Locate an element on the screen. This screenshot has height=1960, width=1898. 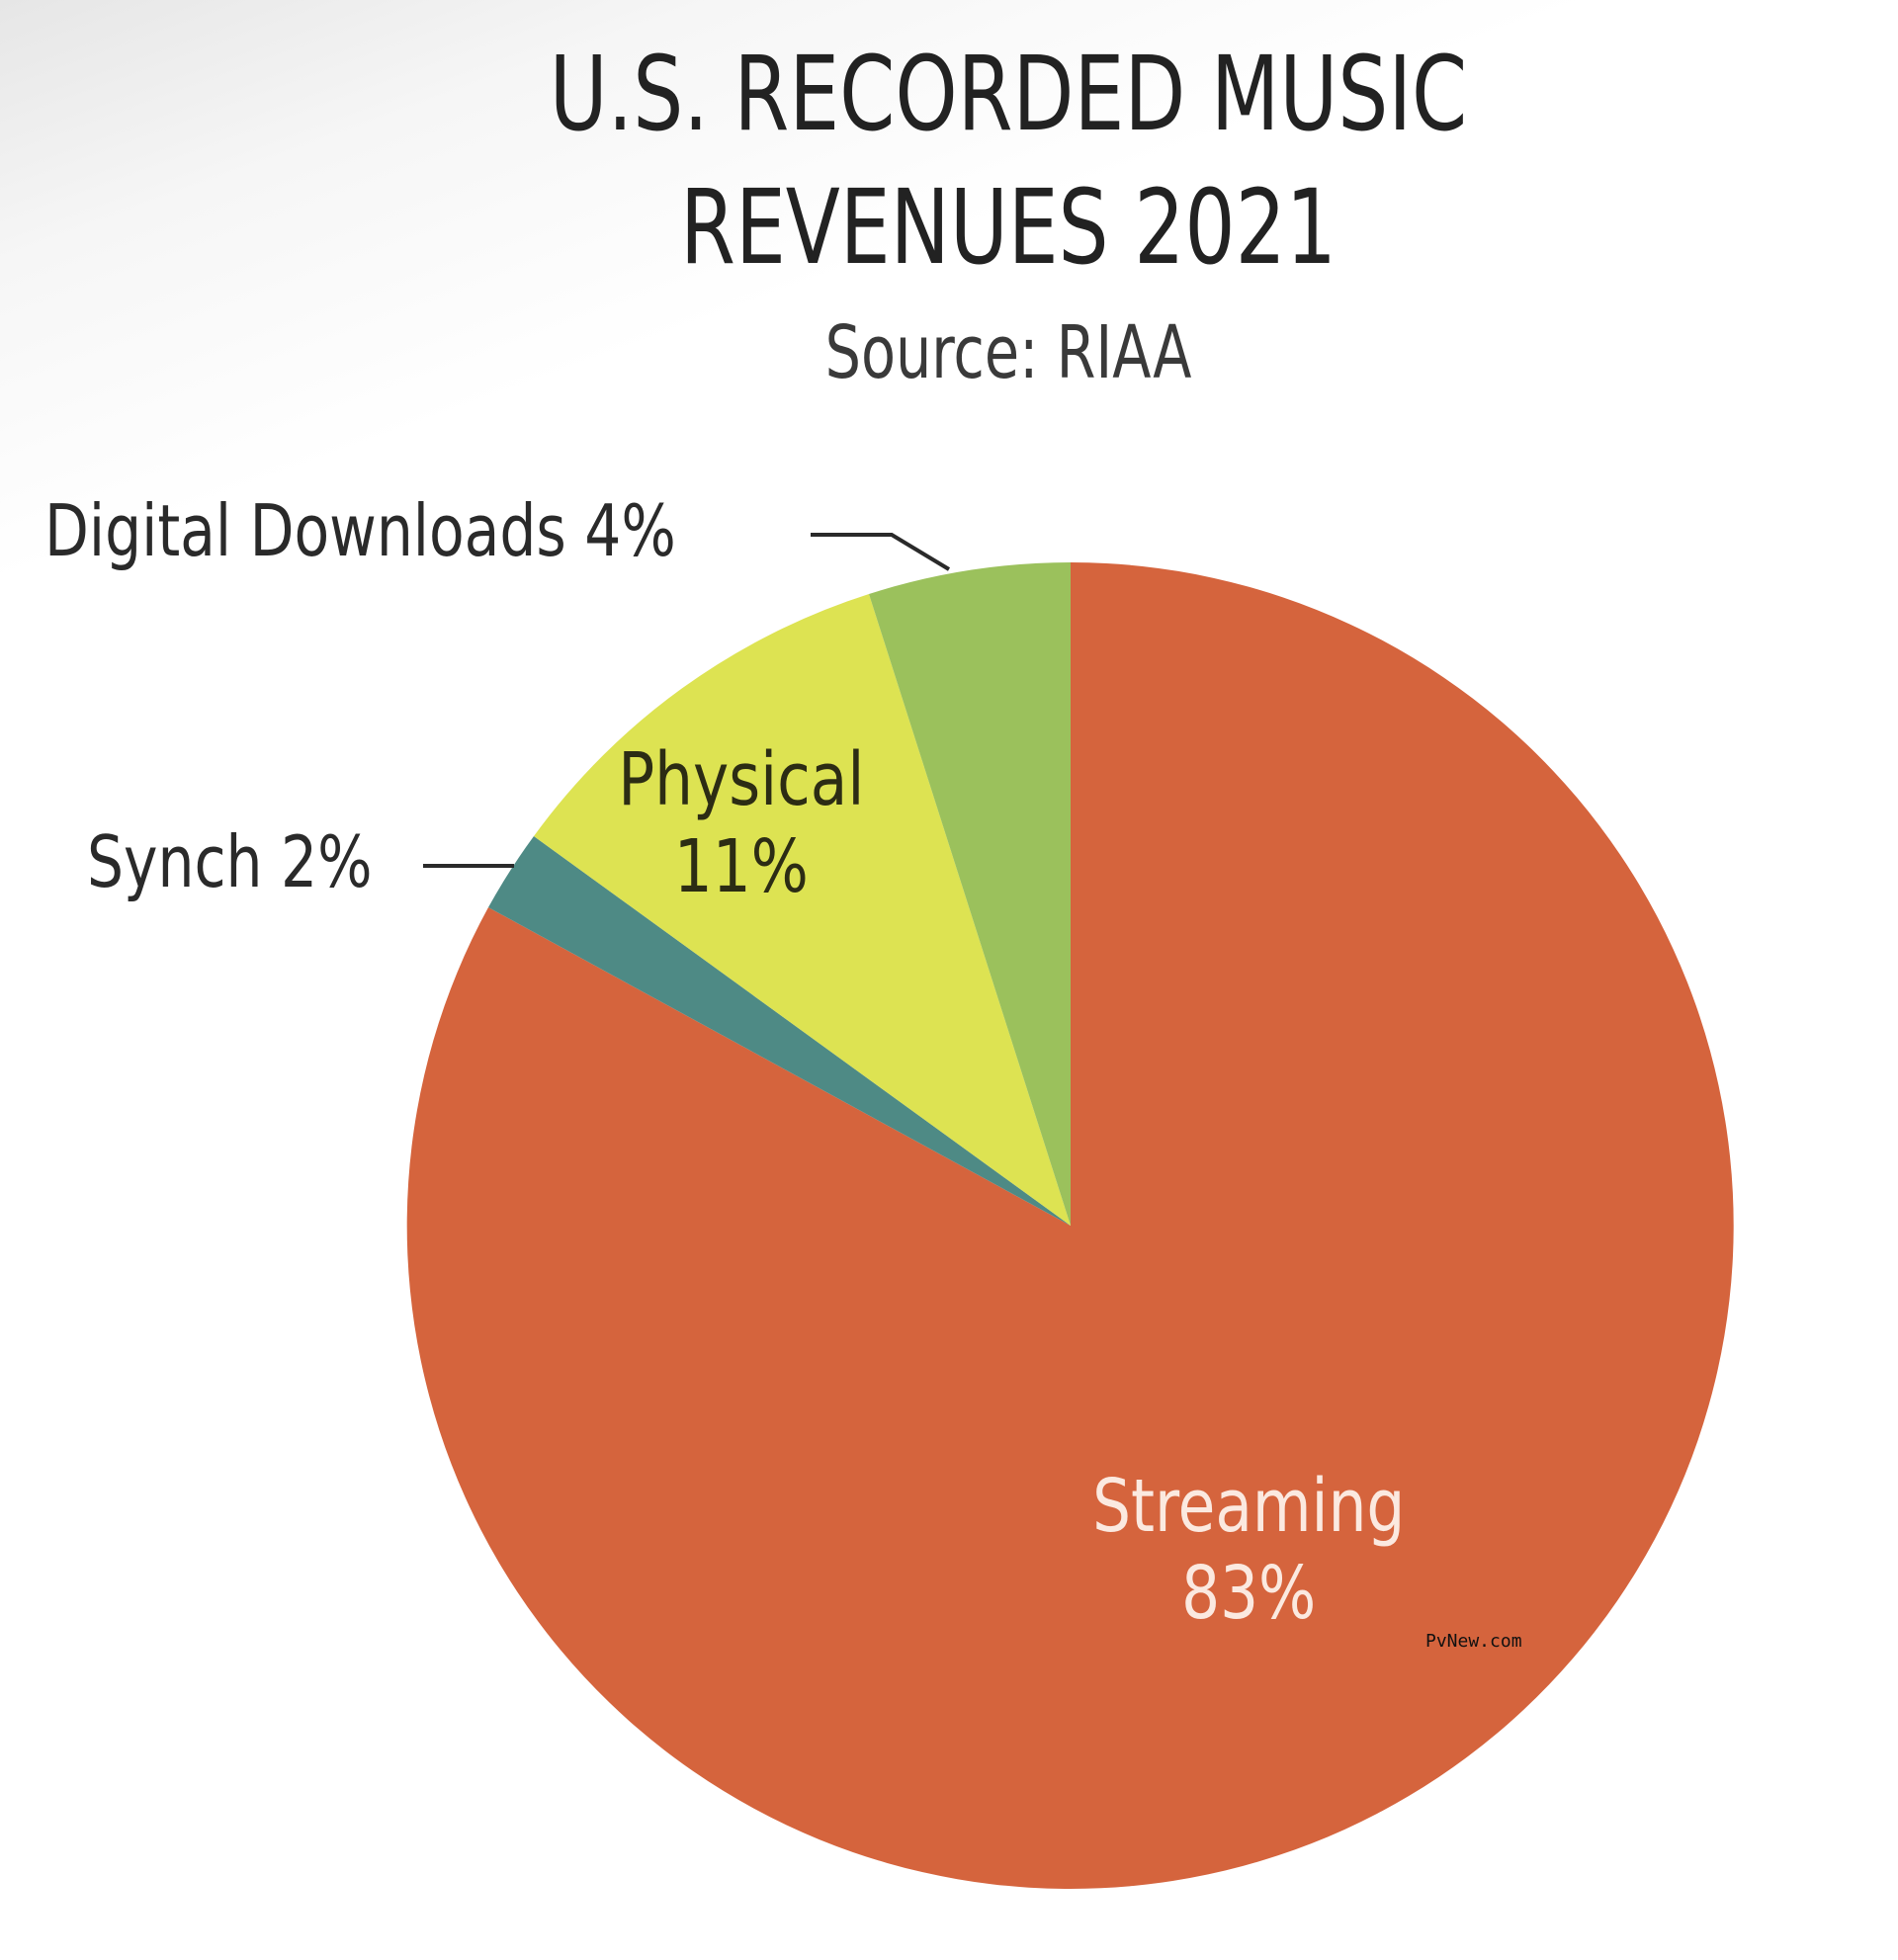
slice-digital-downloads is located at coordinates (970, 894).